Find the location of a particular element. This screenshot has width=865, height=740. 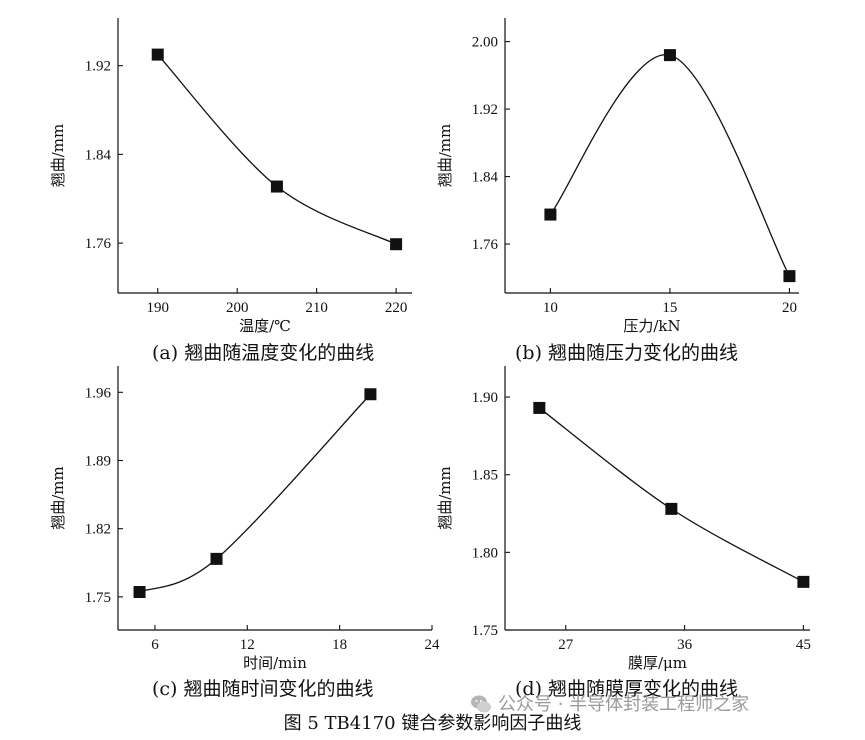

x-axis-title: 膜厚/μm is located at coordinates (657, 663).